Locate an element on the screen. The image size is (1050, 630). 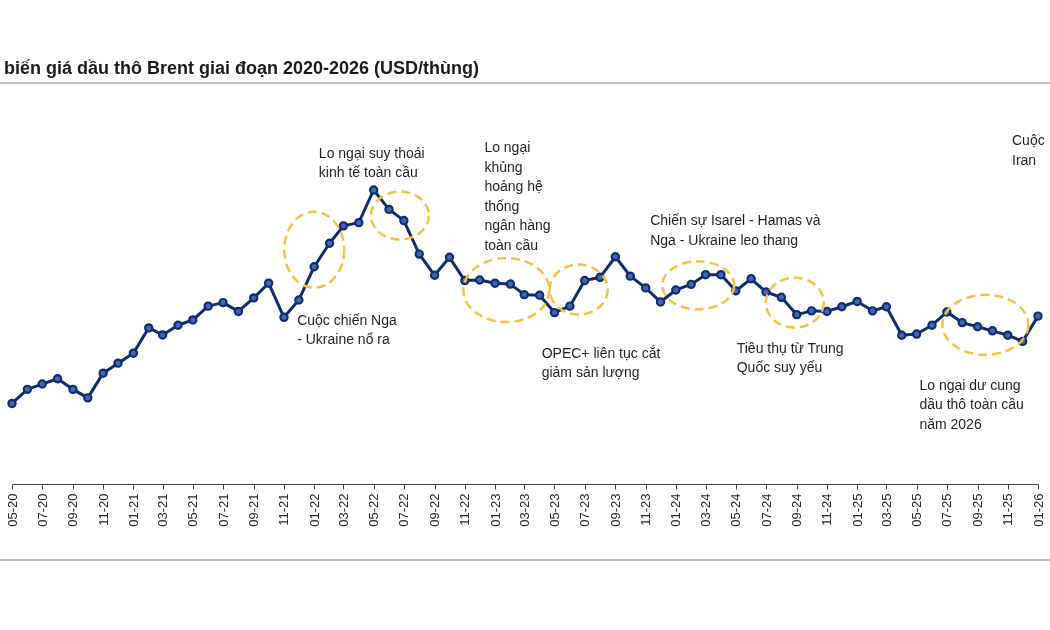
annotation: Tiêu thụ từ Trung Quốc suy yếu is located at coordinates (790, 357).